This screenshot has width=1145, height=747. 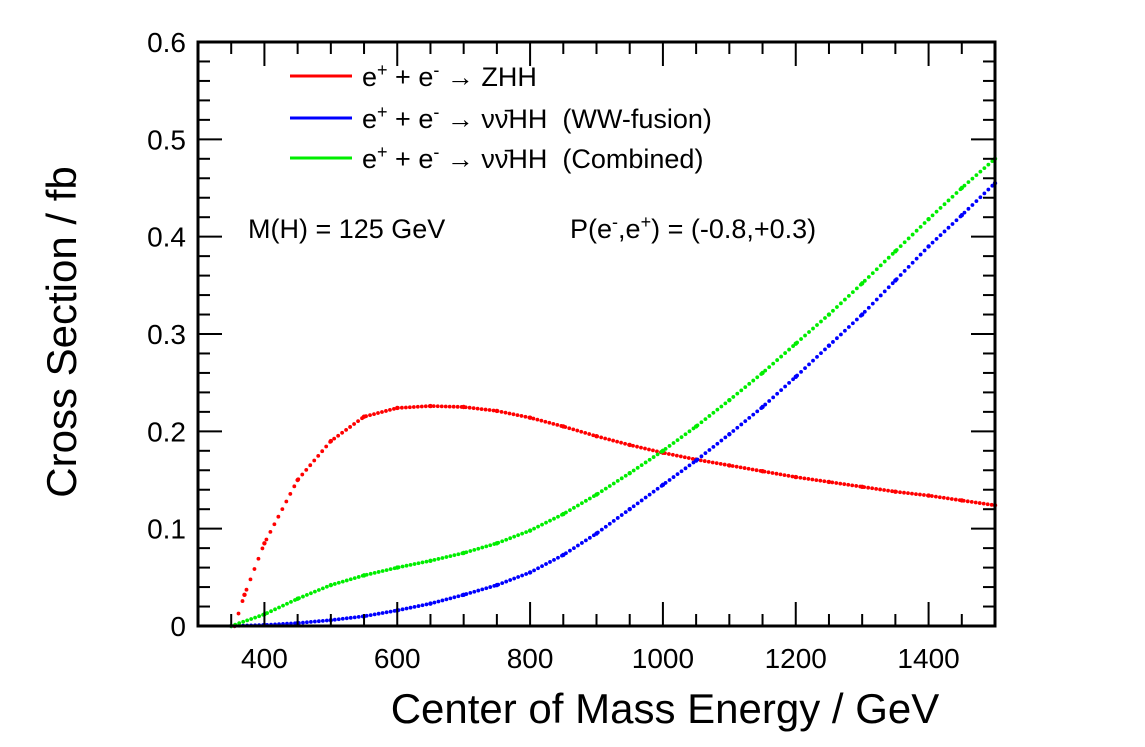 What do you see at coordinates (449, 76) in the screenshot?
I see `legend-label-zhh: e+ + e- → ZHH` at bounding box center [449, 76].